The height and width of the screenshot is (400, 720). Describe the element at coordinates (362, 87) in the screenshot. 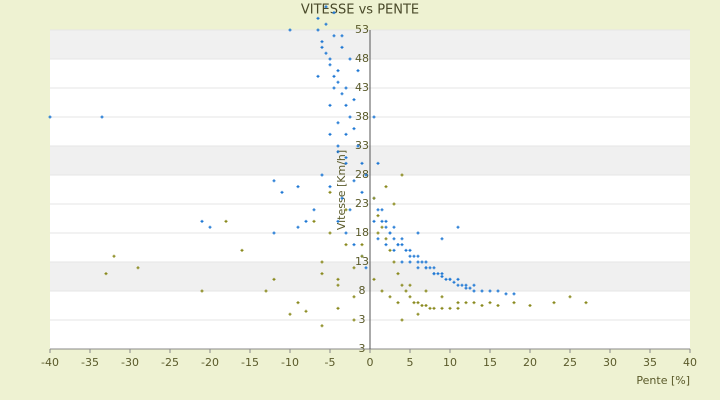

I see `y-tick-label: 43` at that location.